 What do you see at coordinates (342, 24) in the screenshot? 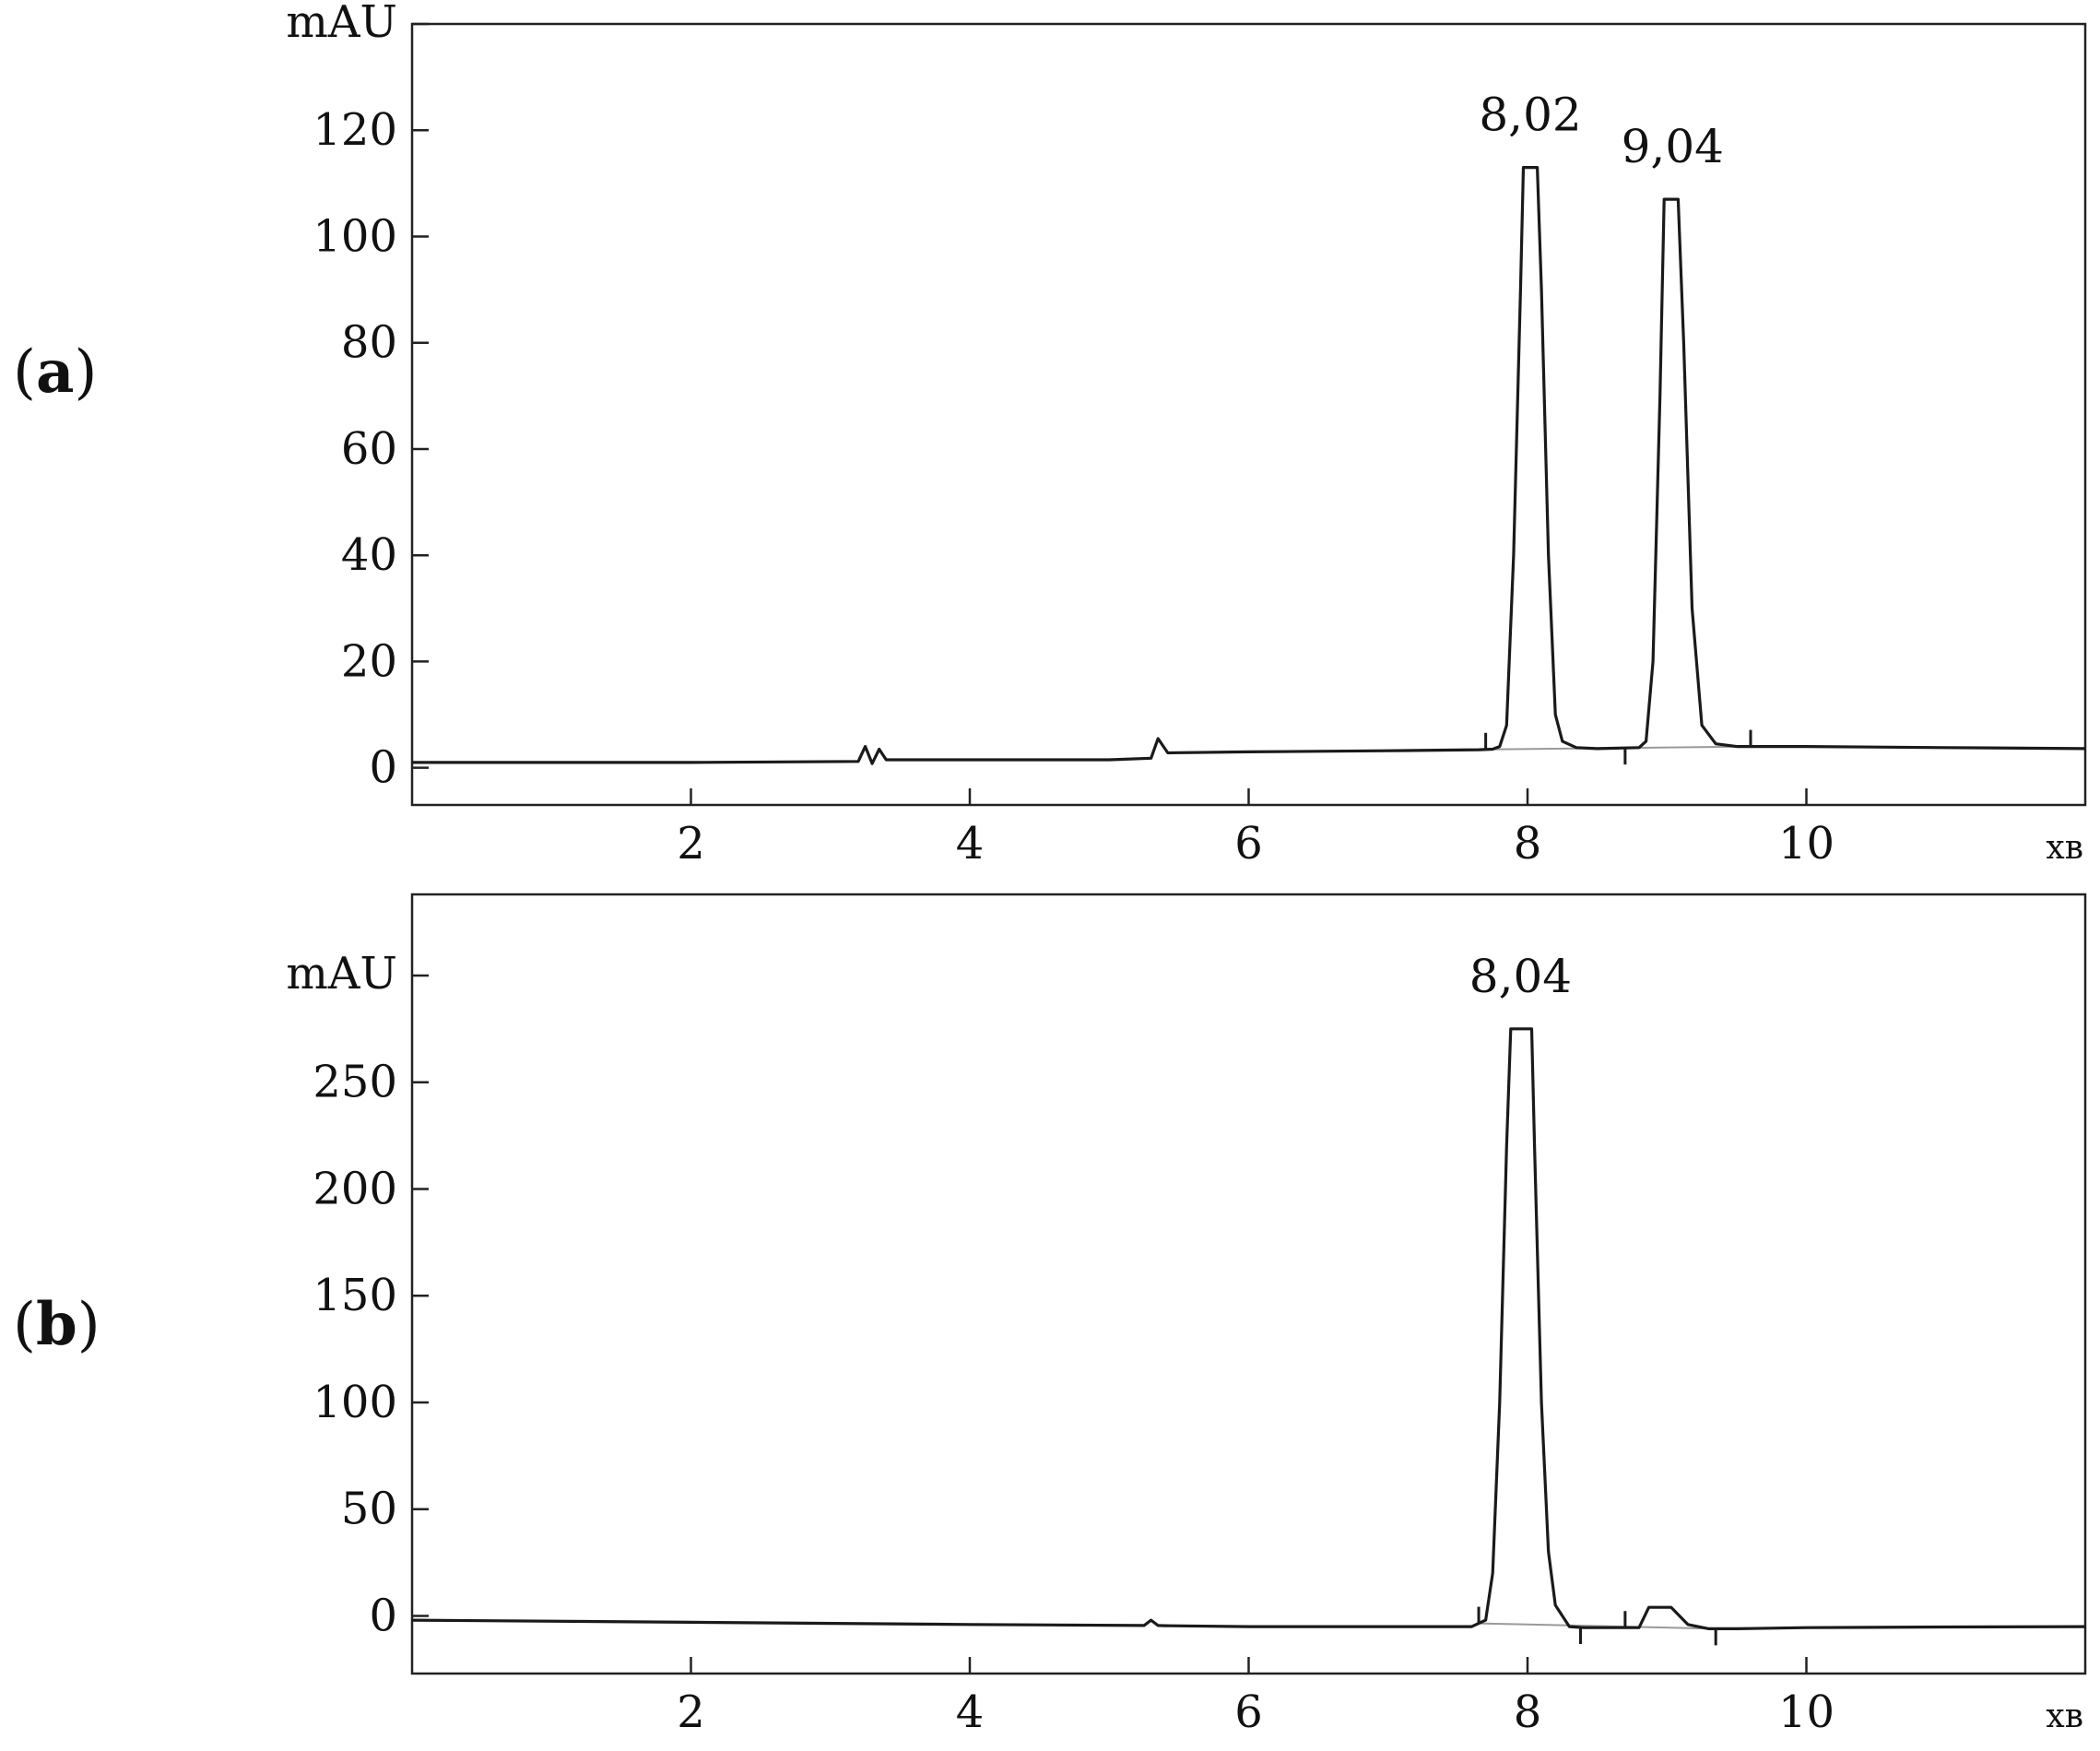
I see `panel-a-y-axis-label: mAU` at bounding box center [342, 24].